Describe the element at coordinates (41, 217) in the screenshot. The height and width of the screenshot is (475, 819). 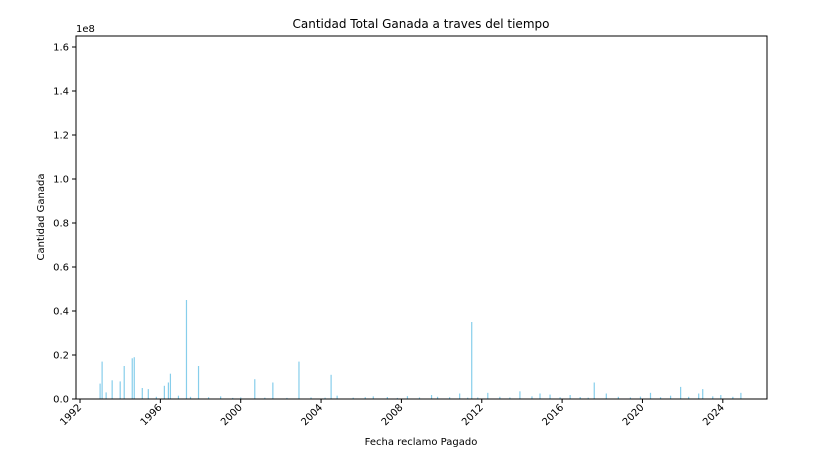
I see `y-axis-title: Cantidad Ganada` at that location.